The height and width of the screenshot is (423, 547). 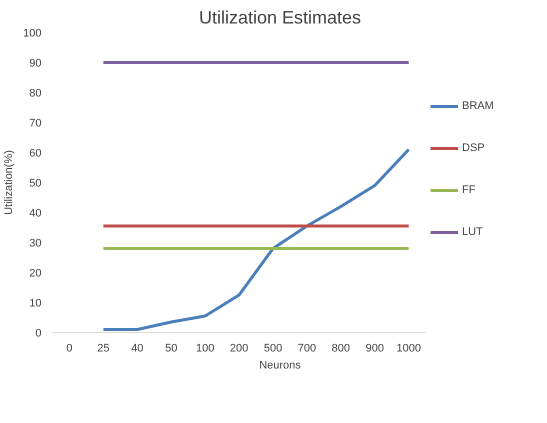 I want to click on y-tick-label: 60, so click(x=35, y=154).